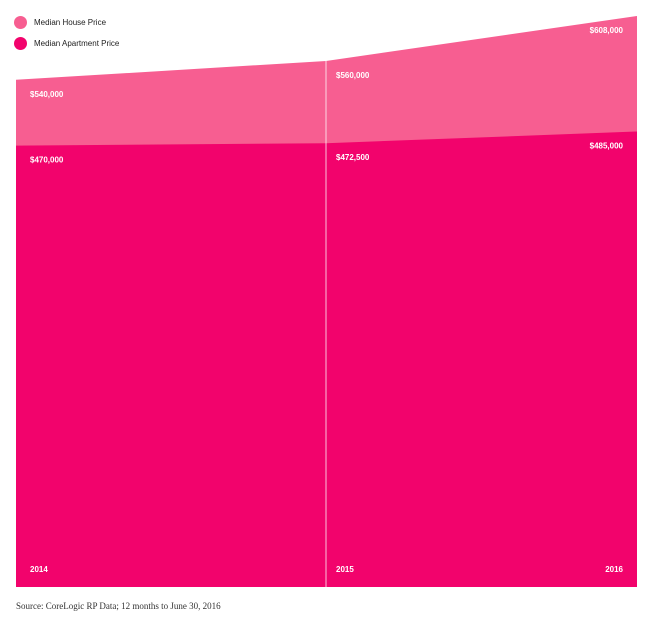 The width and height of the screenshot is (650, 623). What do you see at coordinates (345, 569) in the screenshot?
I see `x-tick-label-2015: 2015` at bounding box center [345, 569].